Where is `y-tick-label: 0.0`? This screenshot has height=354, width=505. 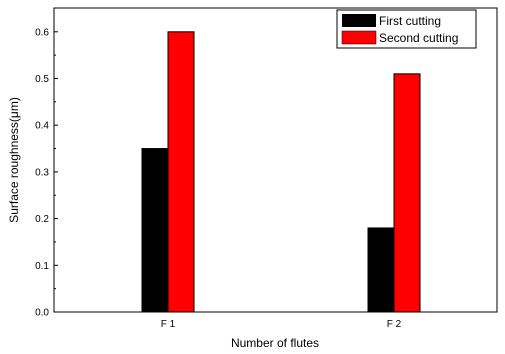 y-tick-label: 0.0 is located at coordinates (42, 313).